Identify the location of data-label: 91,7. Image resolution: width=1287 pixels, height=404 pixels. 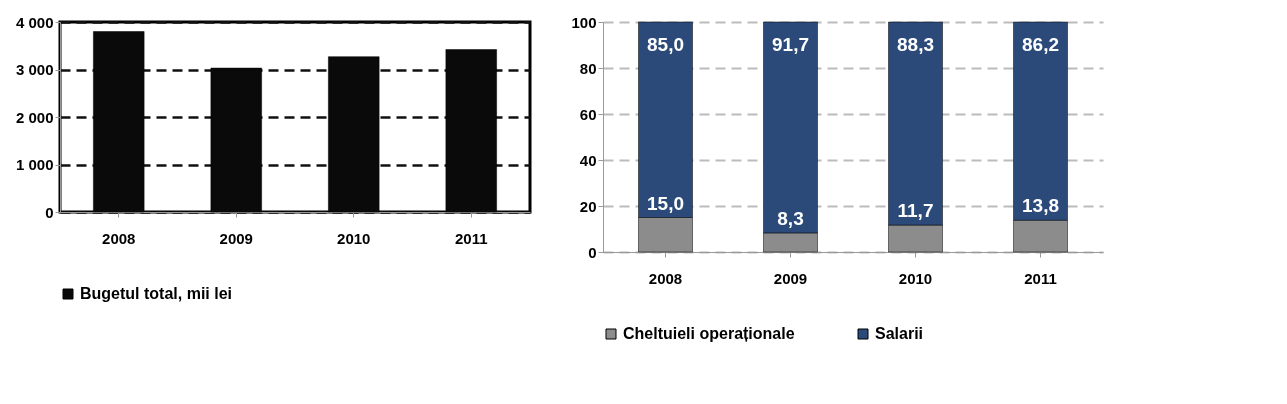
(790, 44).